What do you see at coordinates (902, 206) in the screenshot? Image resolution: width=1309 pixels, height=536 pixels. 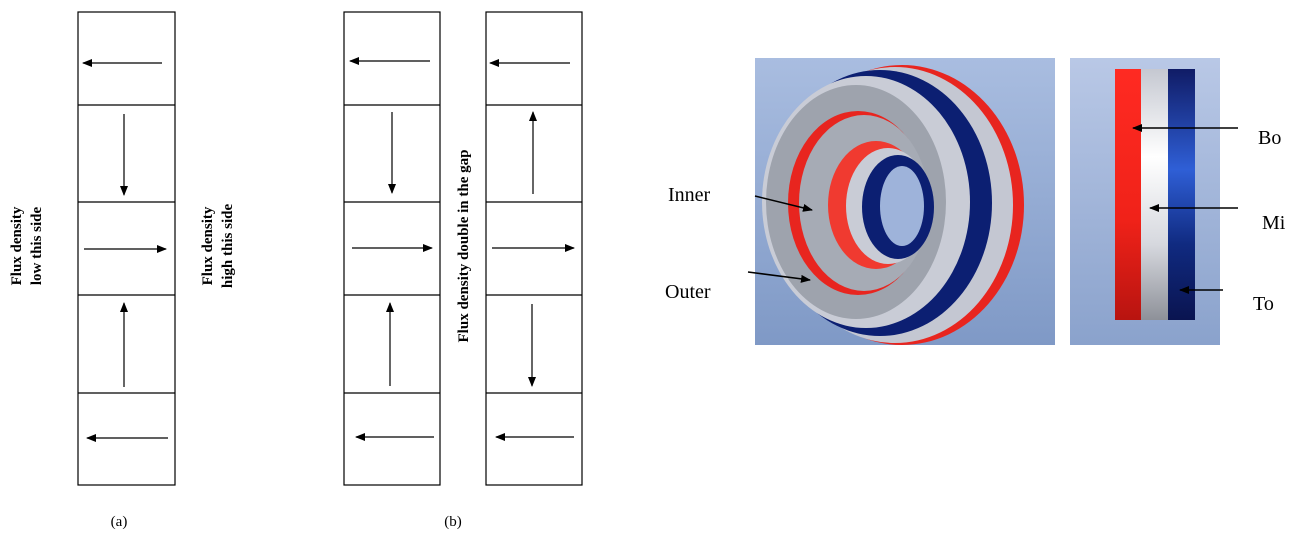 I see `ring-hole` at bounding box center [902, 206].